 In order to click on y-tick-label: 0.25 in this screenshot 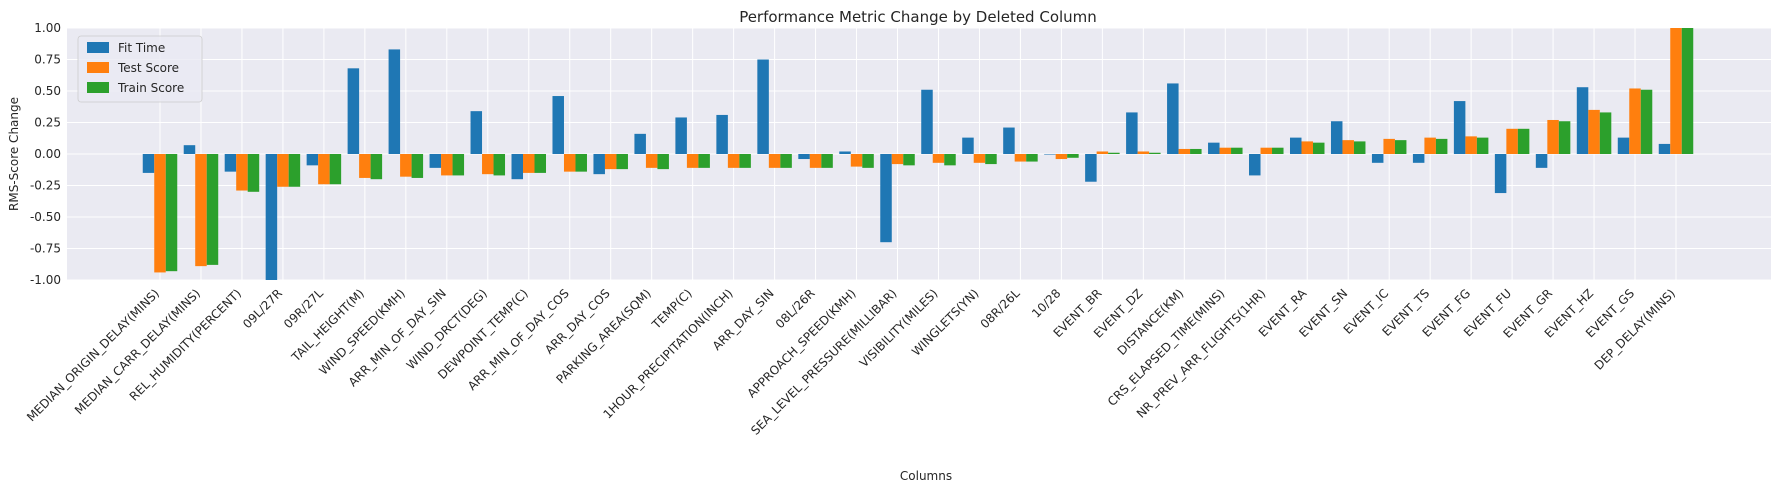, I will do `click(47, 123)`.